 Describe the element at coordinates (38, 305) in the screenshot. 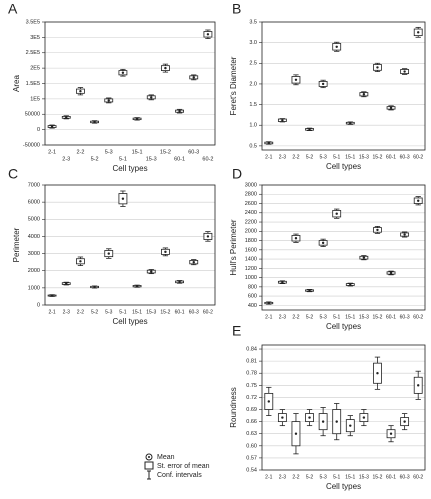

I see `y-tick-label: 0` at that location.